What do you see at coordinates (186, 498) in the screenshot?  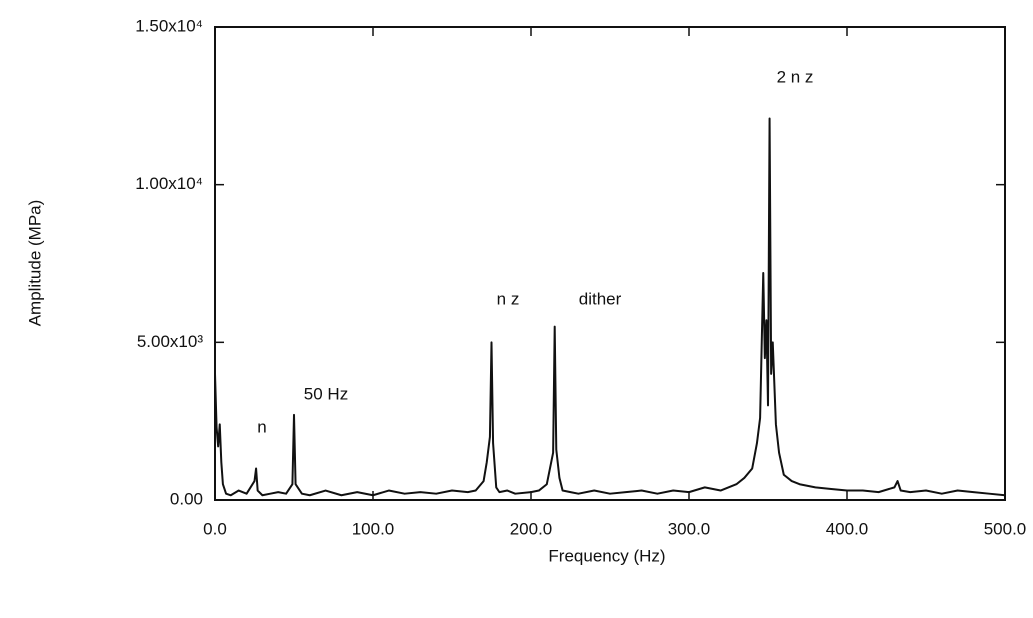 I see `y-tick-label: 0.00` at bounding box center [186, 498].